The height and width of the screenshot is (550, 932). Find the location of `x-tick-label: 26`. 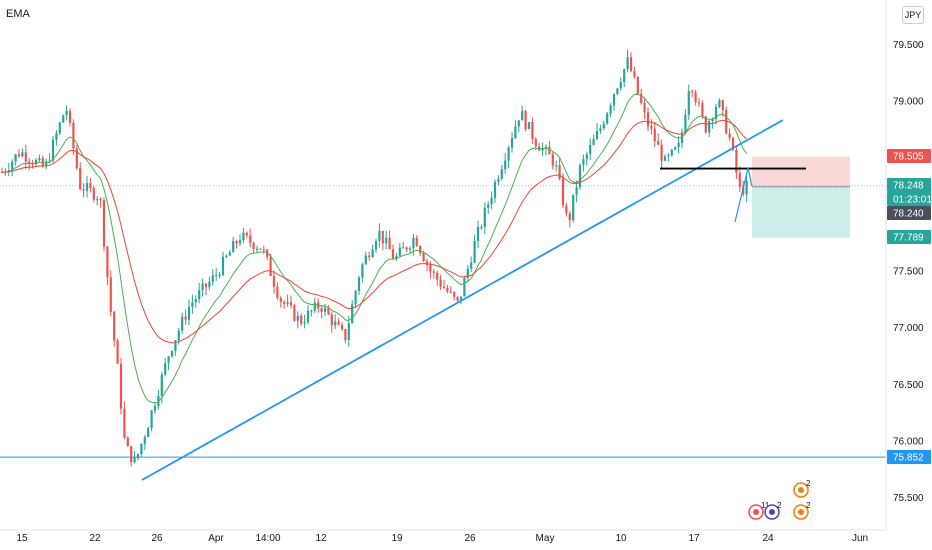

x-tick-label: 26 is located at coordinates (157, 538).